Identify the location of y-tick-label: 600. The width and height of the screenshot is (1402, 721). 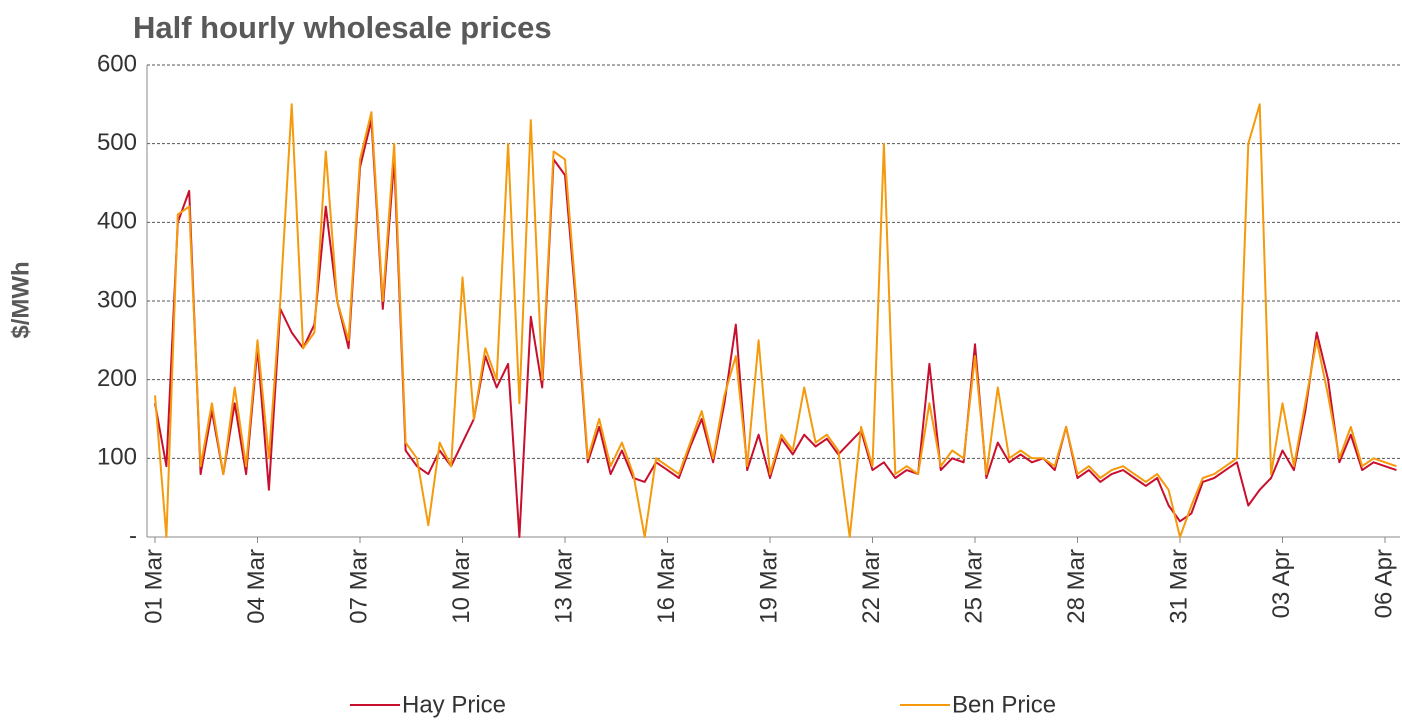
(117, 63).